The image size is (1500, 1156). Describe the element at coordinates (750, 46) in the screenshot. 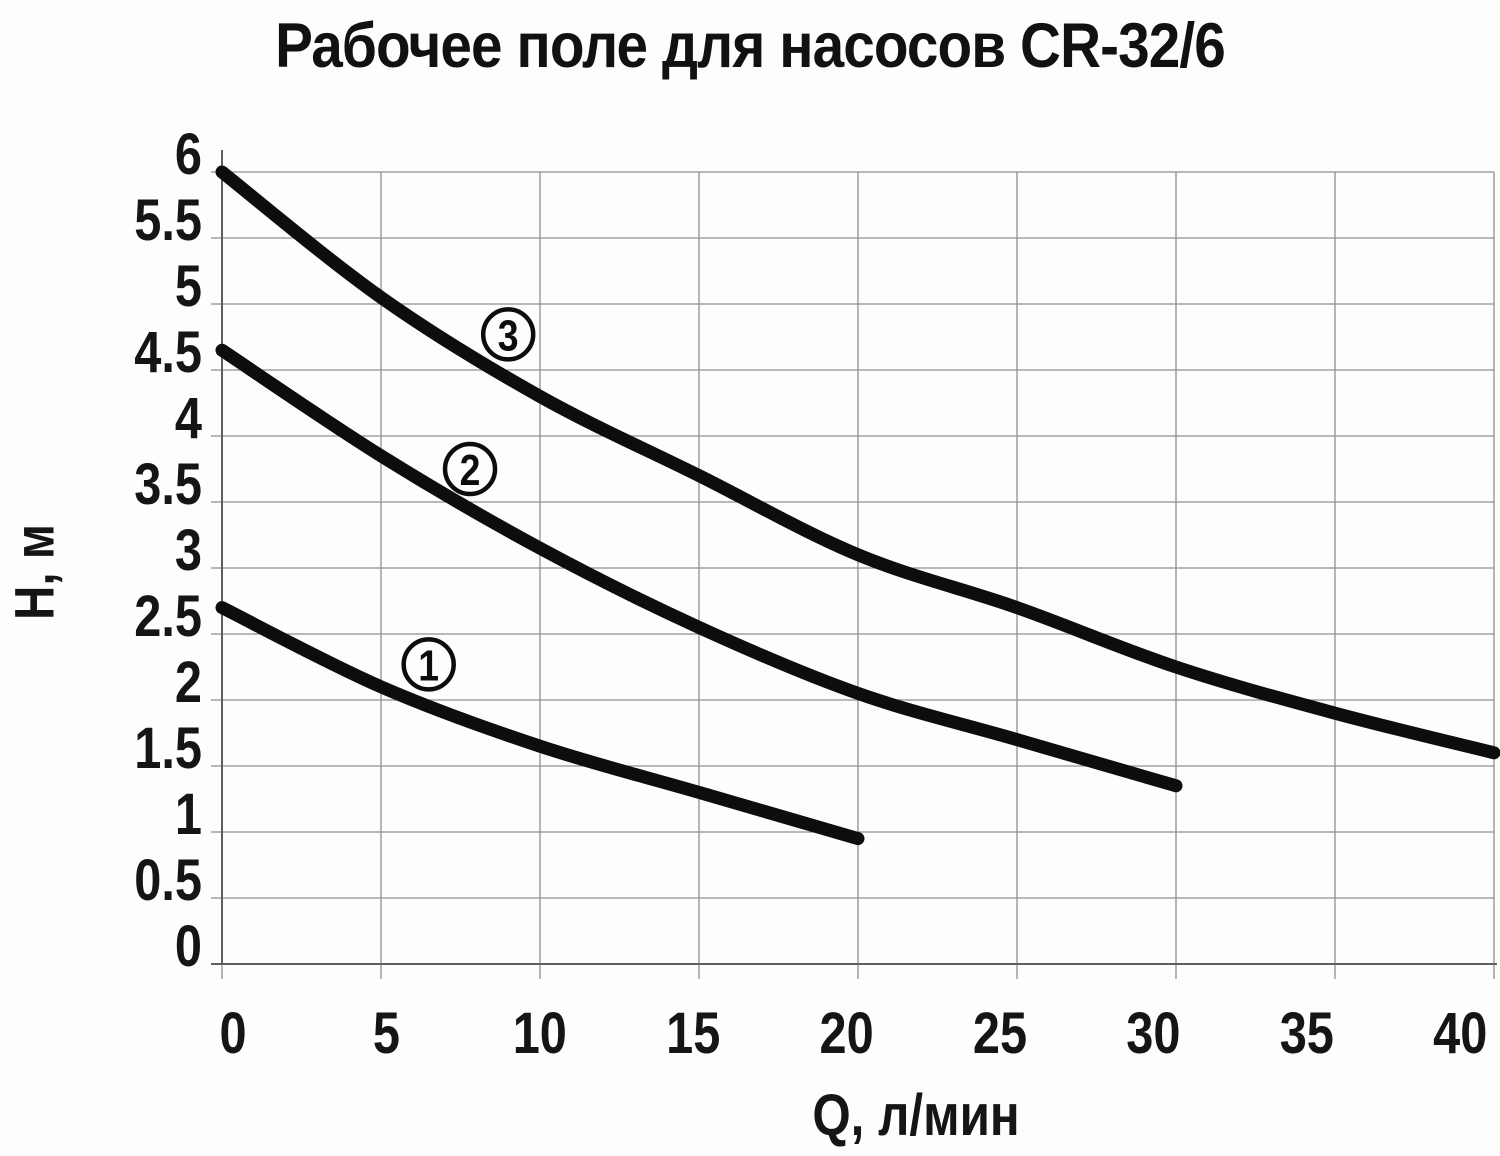

I see `chart-title: Рабочее поле для насосов CR-32/6` at that location.